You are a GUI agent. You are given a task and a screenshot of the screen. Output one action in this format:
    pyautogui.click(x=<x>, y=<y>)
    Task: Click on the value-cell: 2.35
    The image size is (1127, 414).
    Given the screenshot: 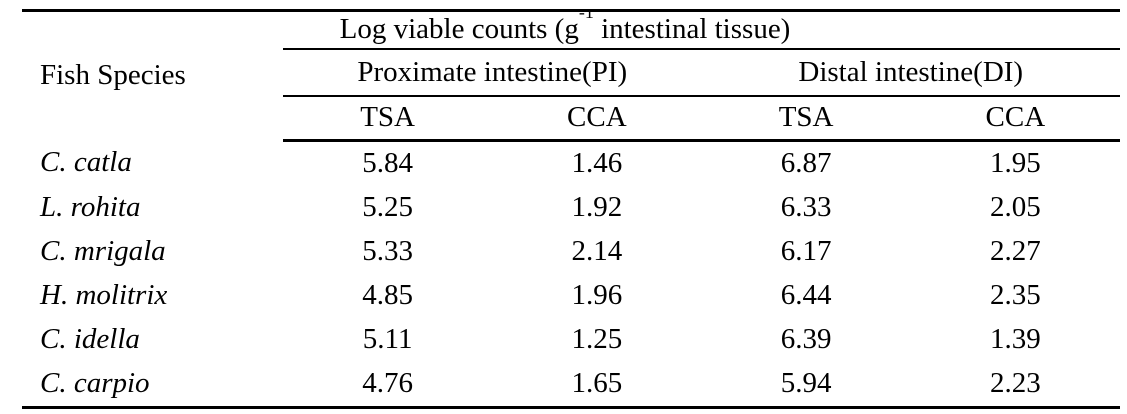 What is the action you would take?
    pyautogui.click(x=1015, y=295)
    